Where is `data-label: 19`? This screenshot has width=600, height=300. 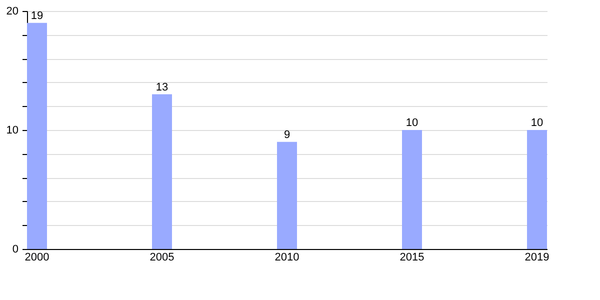 data-label: 19 is located at coordinates (37, 16).